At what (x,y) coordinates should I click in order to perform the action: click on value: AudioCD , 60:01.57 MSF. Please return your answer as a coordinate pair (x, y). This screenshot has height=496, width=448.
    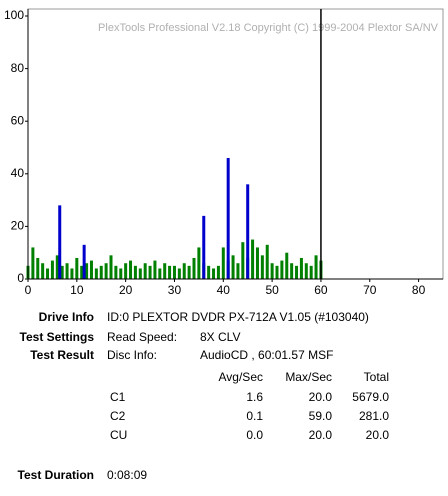
    Looking at the image, I should click on (266, 355).